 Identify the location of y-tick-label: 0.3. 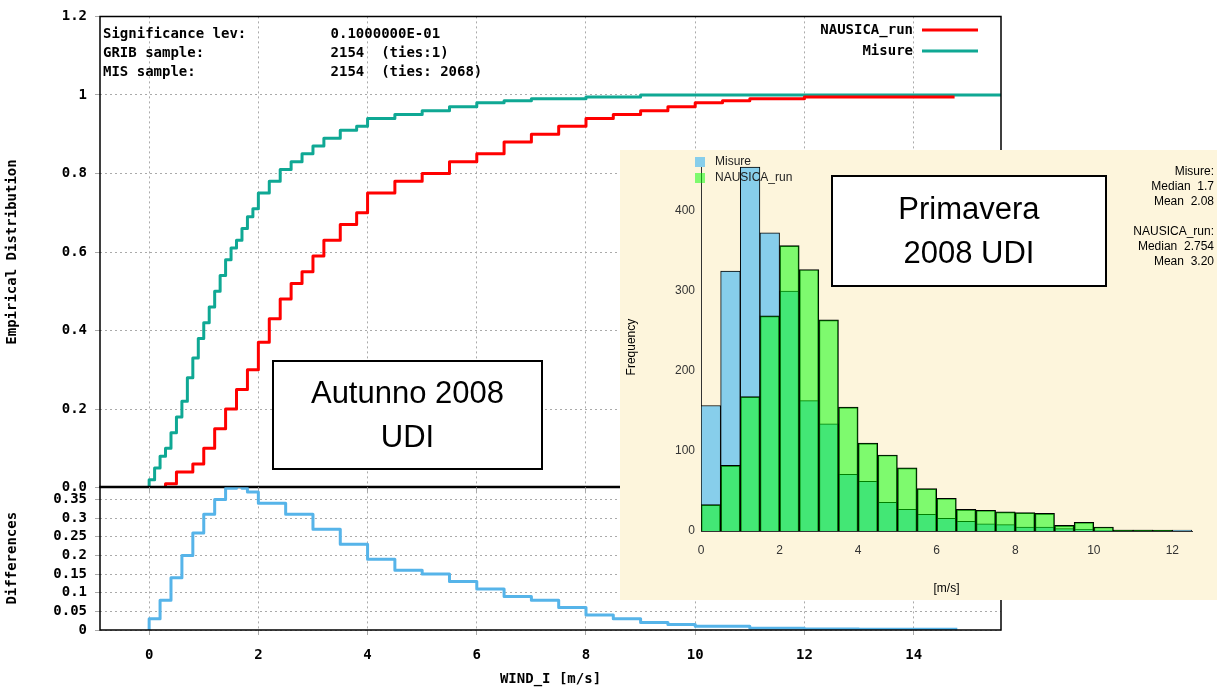
(74, 516).